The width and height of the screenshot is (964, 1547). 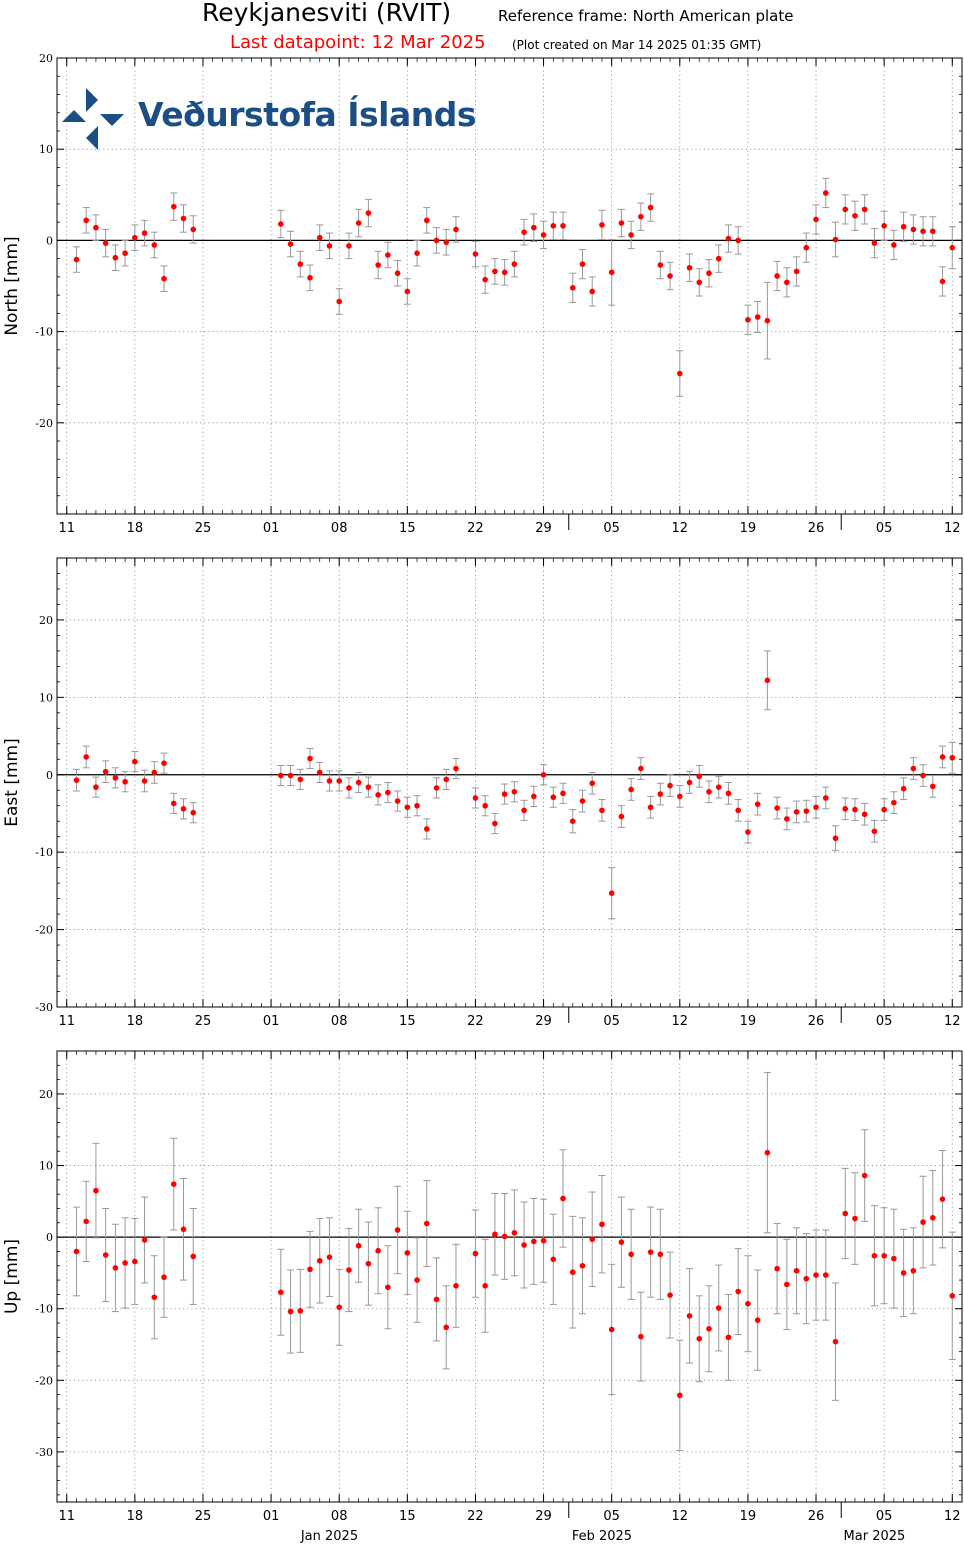 I want to click on up-x-tick-label: 15, so click(x=407, y=1516).